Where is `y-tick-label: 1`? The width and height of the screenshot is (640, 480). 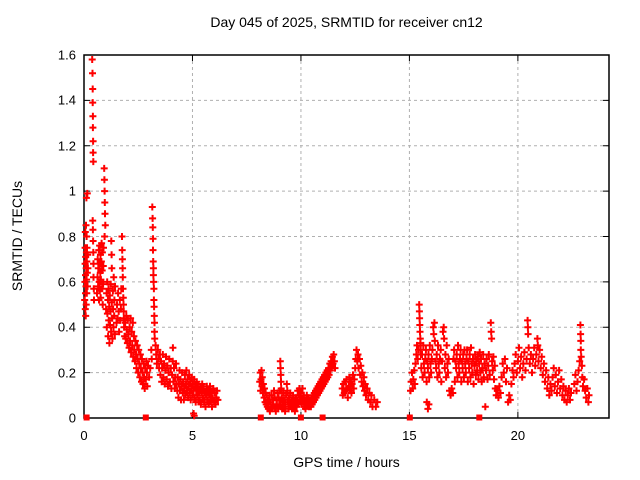 y-tick-label: 1 is located at coordinates (72, 191).